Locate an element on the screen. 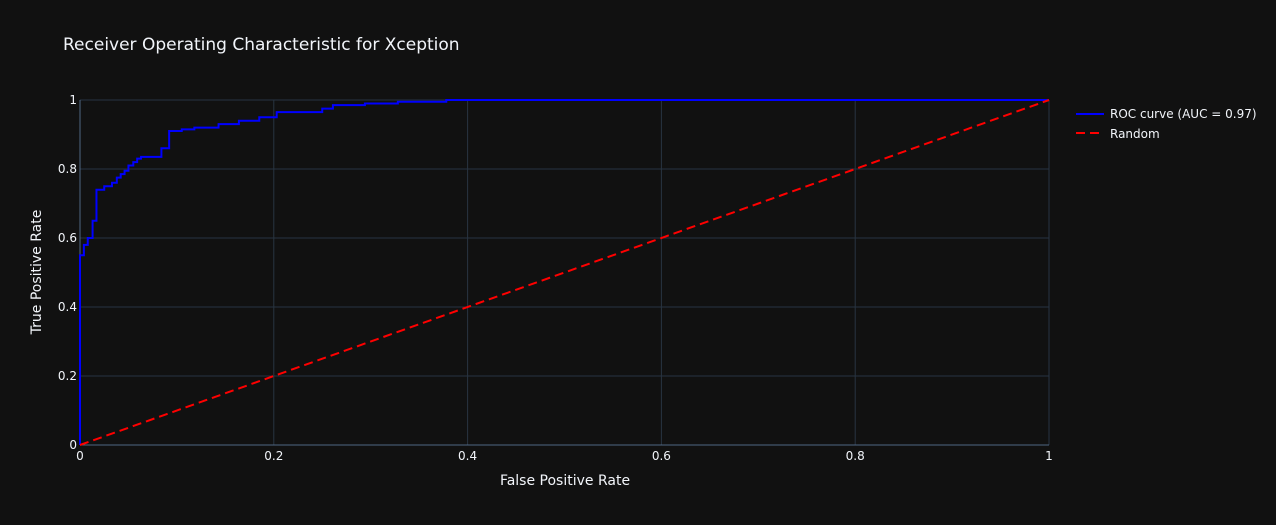 This screenshot has width=1276, height=525. x-tick-label: 1 is located at coordinates (1049, 456).